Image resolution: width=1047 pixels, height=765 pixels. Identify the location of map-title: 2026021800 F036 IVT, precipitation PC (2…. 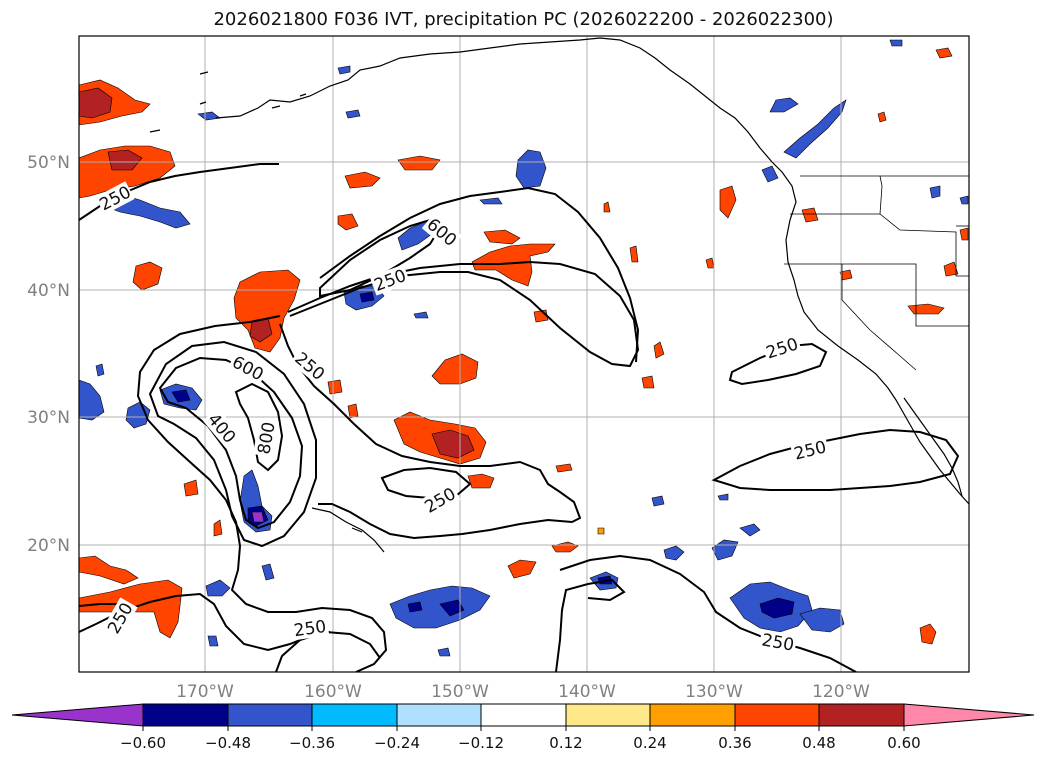
(523, 19).